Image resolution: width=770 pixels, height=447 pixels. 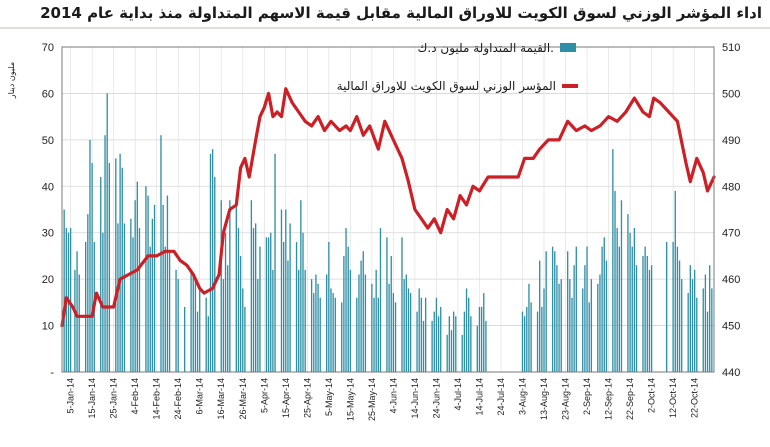 I want to click on y-tick-left: 10, so click(x=48, y=327).